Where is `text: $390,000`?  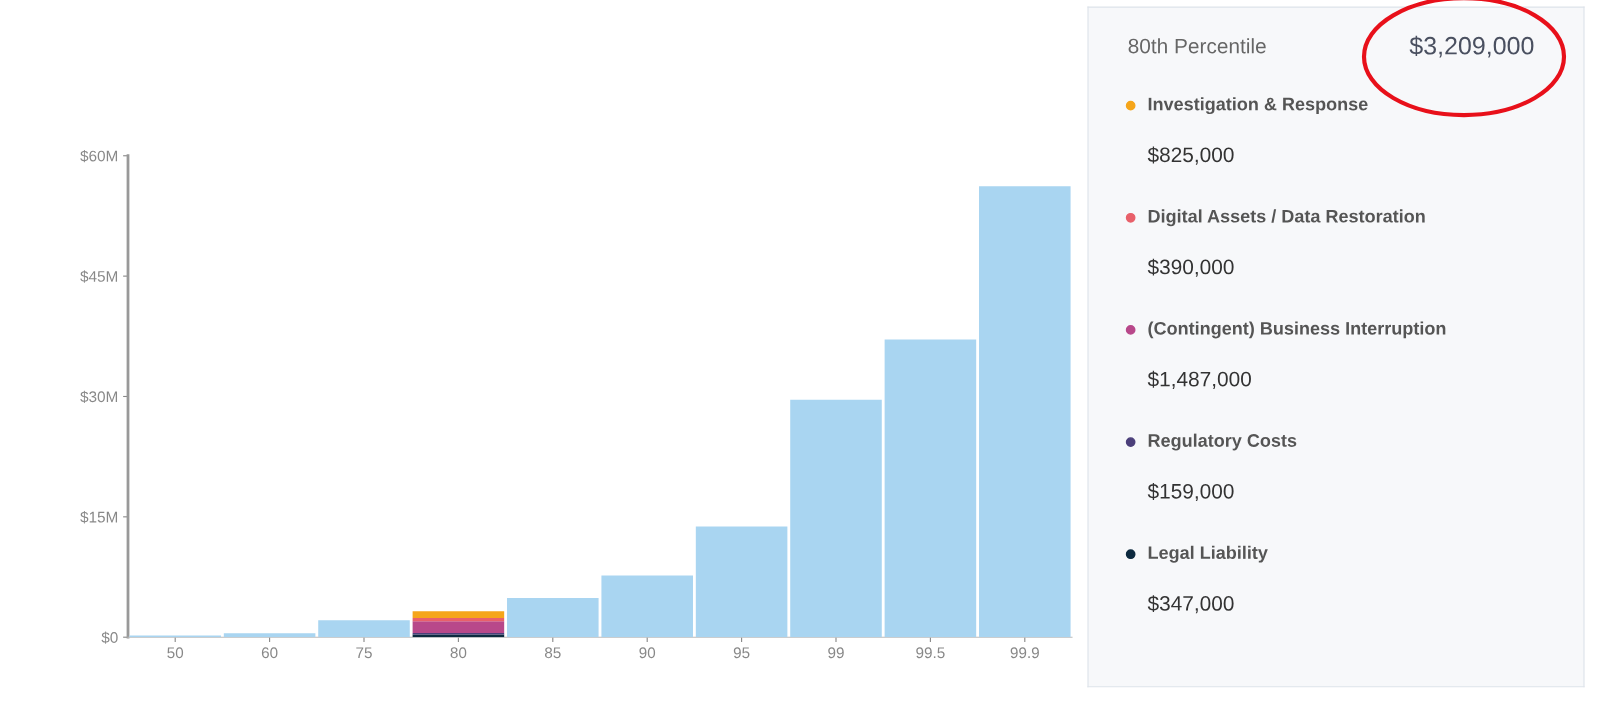 text: $390,000 is located at coordinates (1190, 267).